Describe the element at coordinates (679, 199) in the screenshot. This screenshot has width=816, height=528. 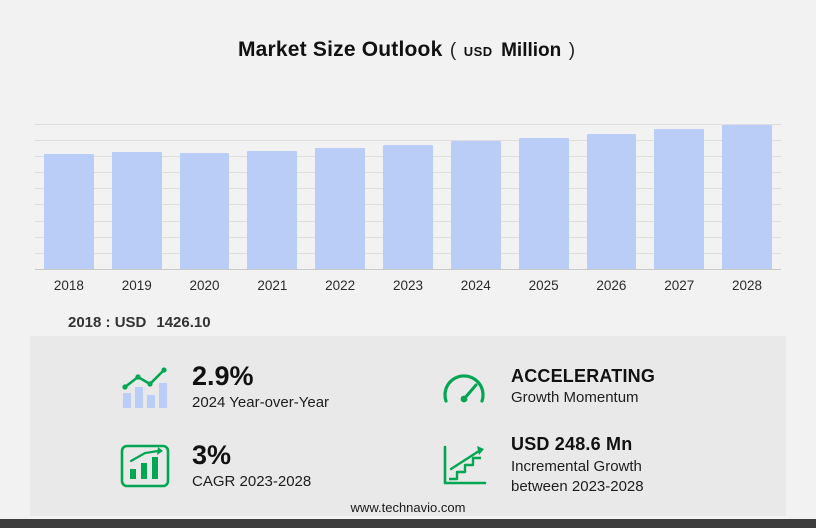
I see `bar-2027` at that location.